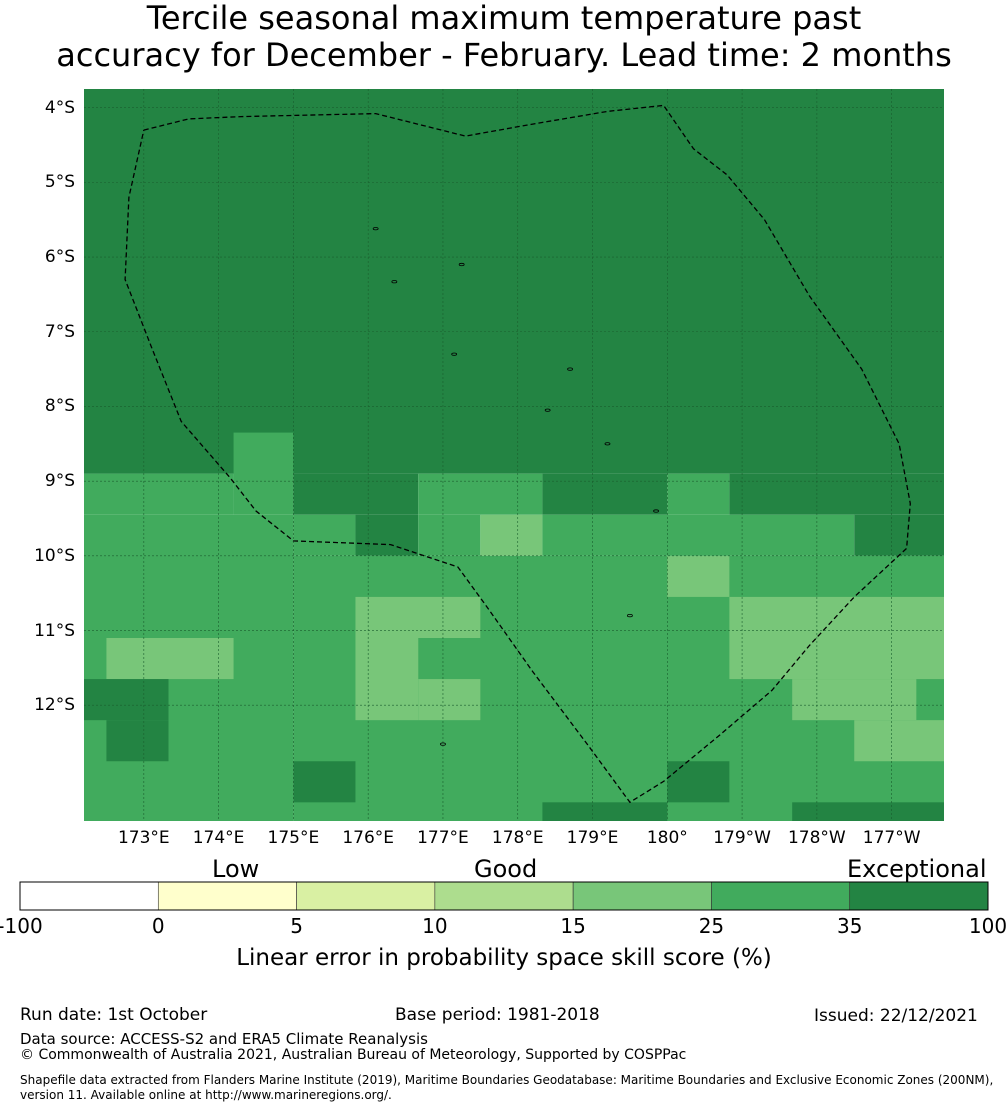  I want to click on colorbar, so click(504, 896).